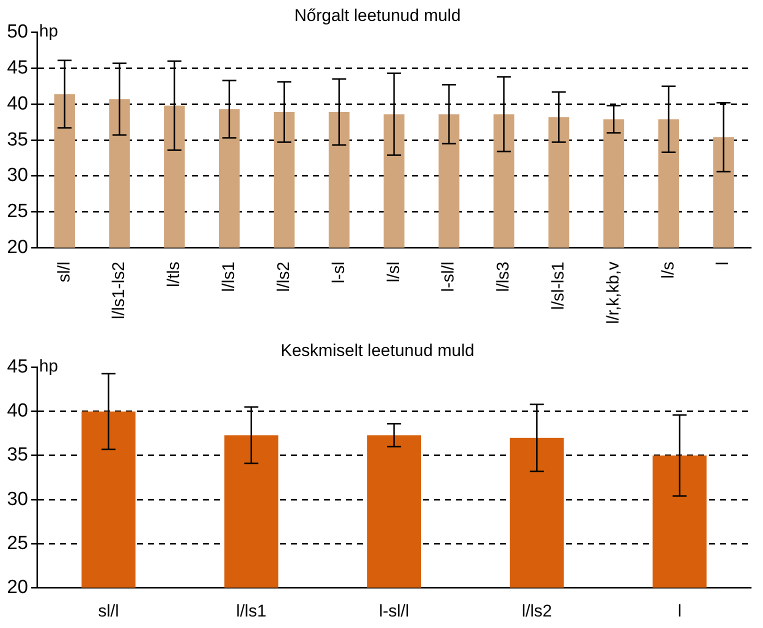  I want to click on y-tick-label: 50, so click(17, 32).